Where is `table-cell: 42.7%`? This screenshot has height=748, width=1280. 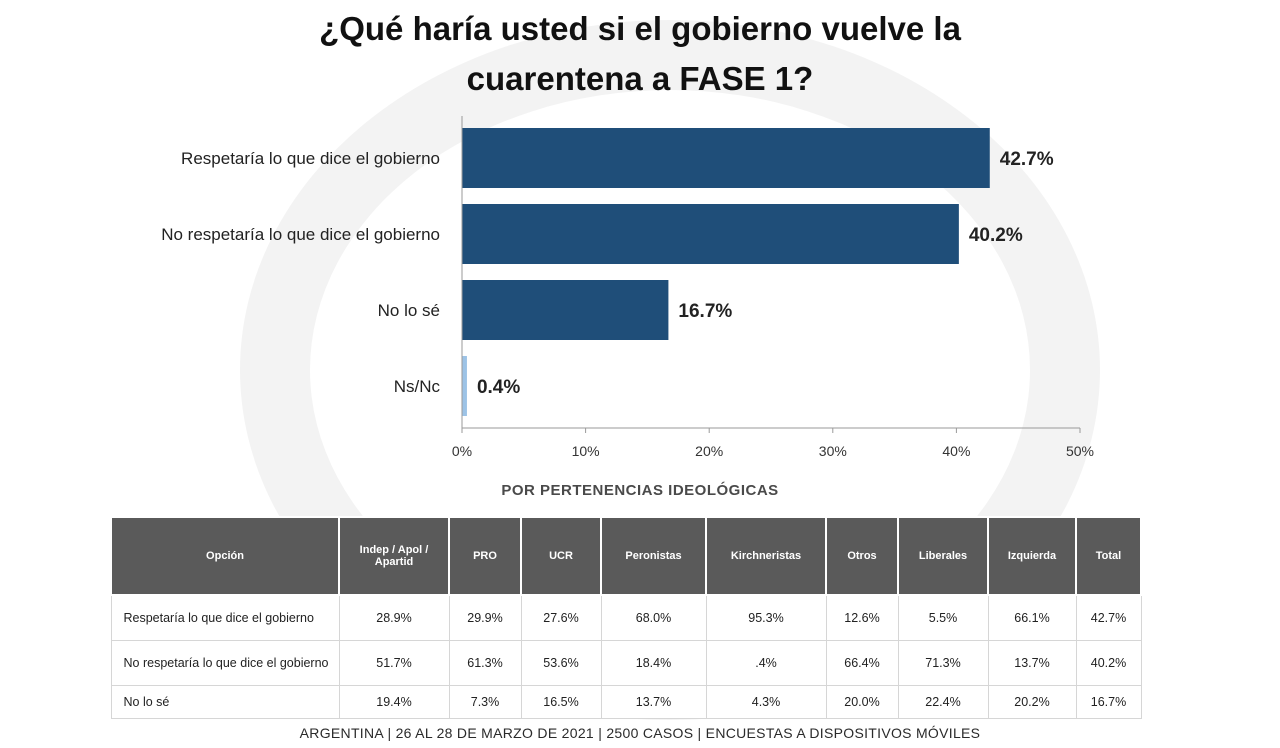
table-cell: 42.7% is located at coordinates (1108, 617).